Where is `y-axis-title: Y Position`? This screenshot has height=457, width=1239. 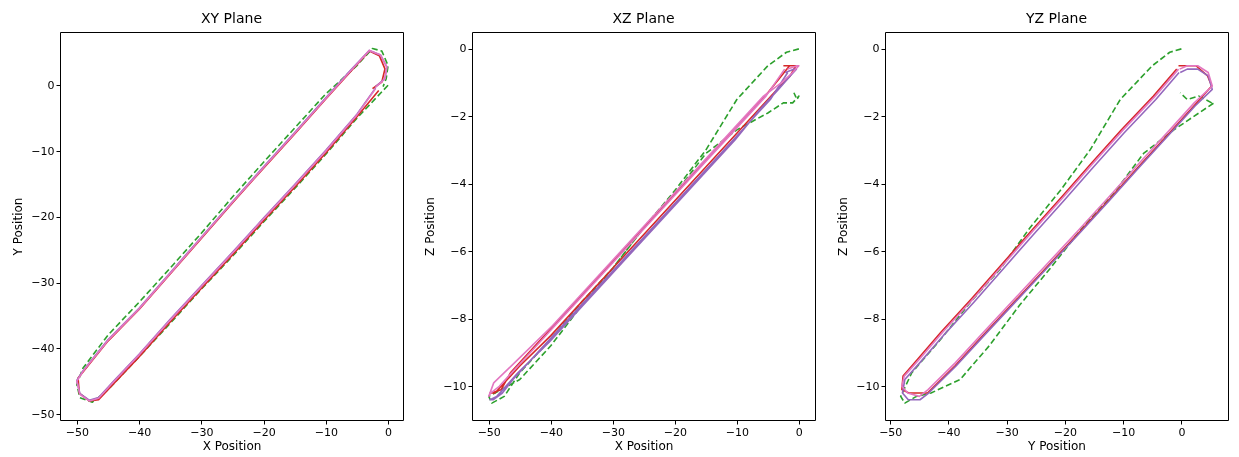
y-axis-title: Y Position is located at coordinates (18, 227).